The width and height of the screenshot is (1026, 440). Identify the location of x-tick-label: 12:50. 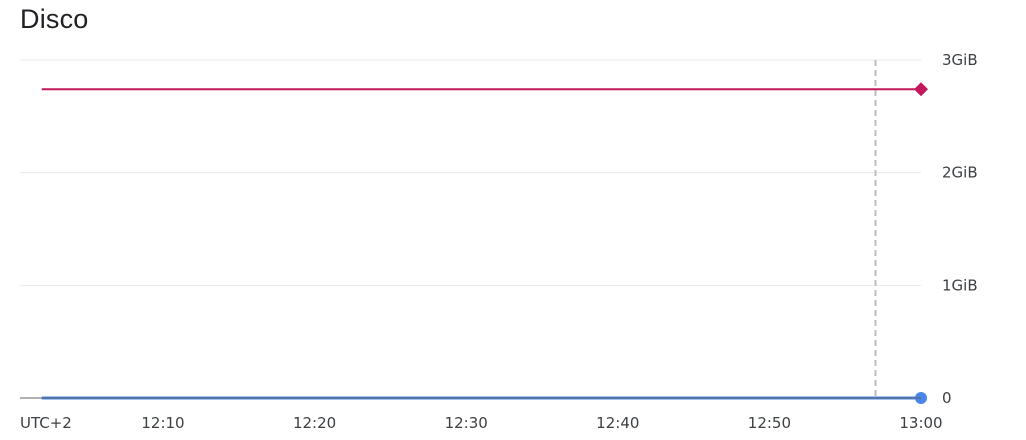
(769, 423).